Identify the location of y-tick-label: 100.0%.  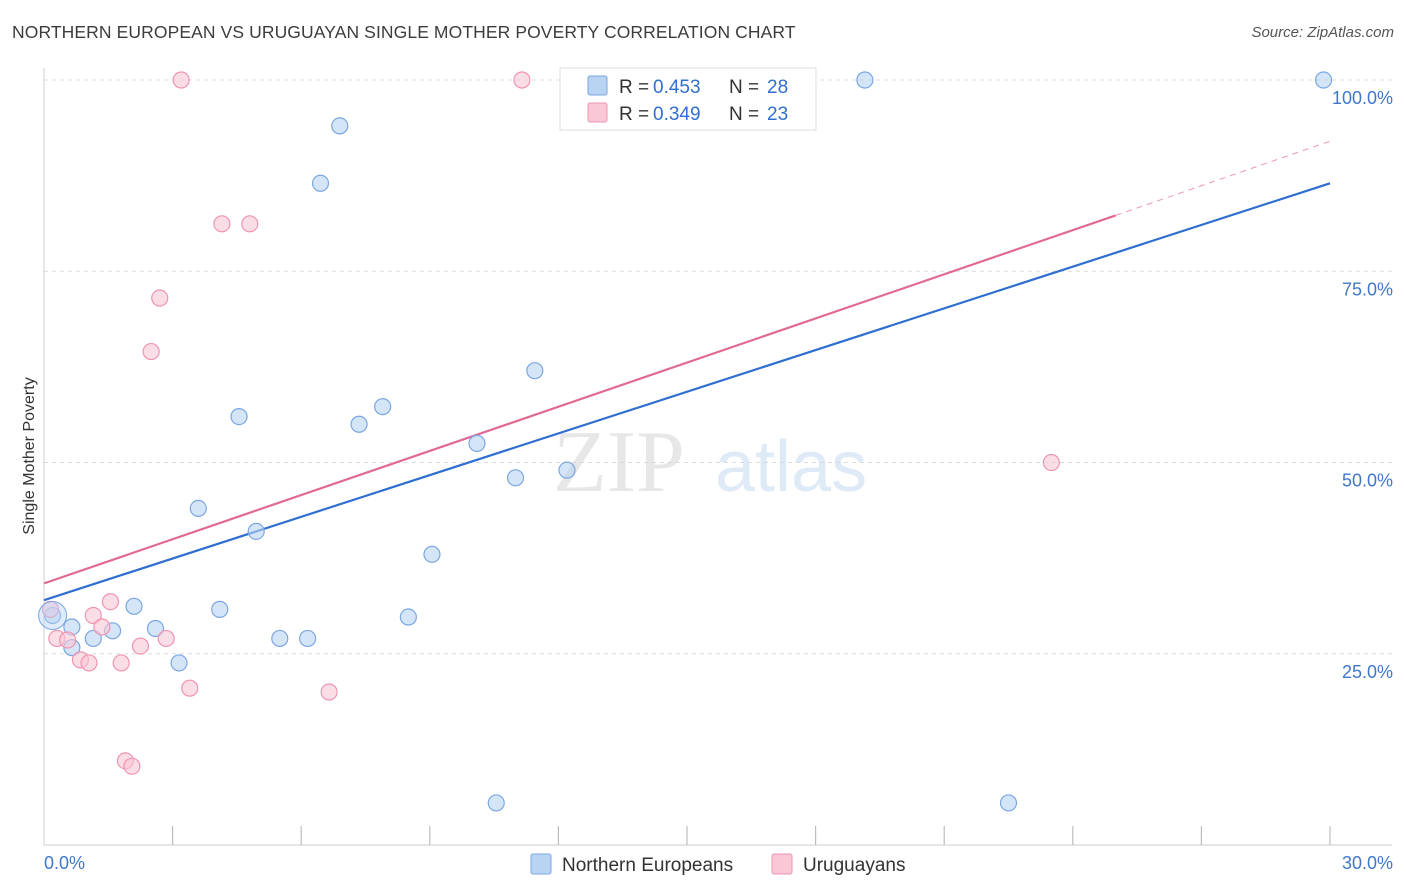
(1362, 98).